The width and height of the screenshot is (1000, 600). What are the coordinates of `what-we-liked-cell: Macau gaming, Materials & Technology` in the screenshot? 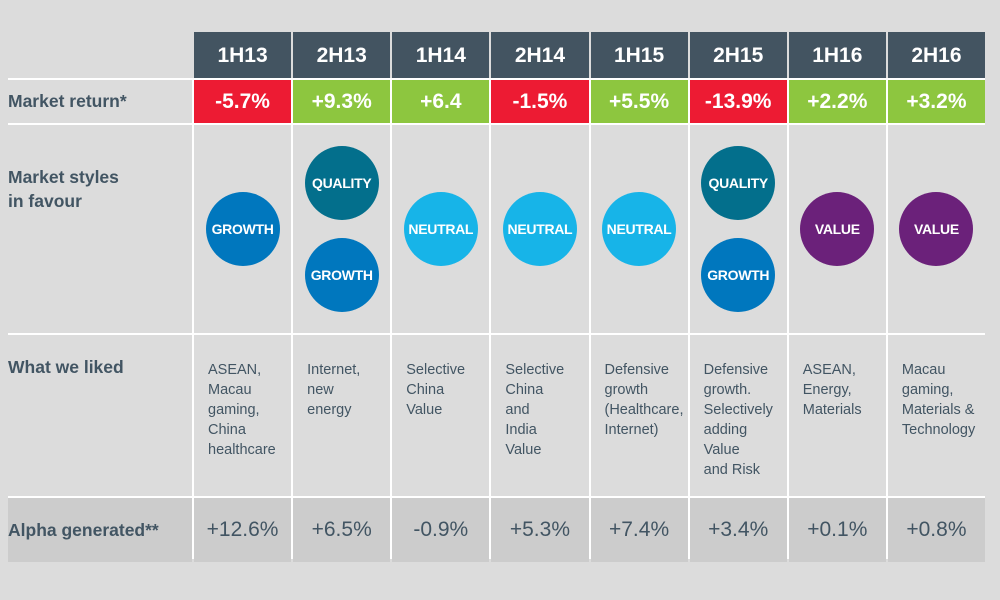 It's located at (936, 415).